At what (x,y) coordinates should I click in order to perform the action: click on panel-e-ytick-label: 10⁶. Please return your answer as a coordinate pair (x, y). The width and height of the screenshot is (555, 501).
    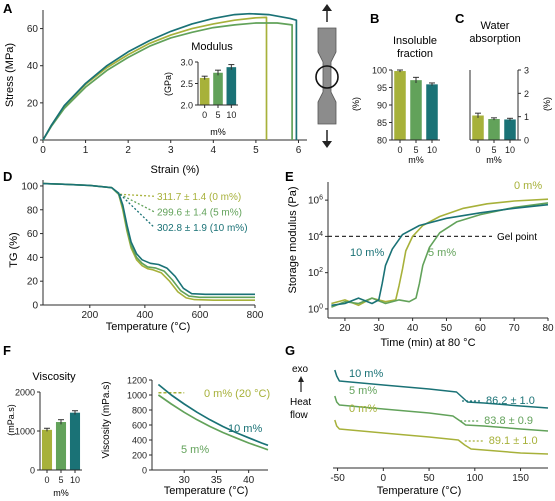
    Looking at the image, I should click on (315, 201).